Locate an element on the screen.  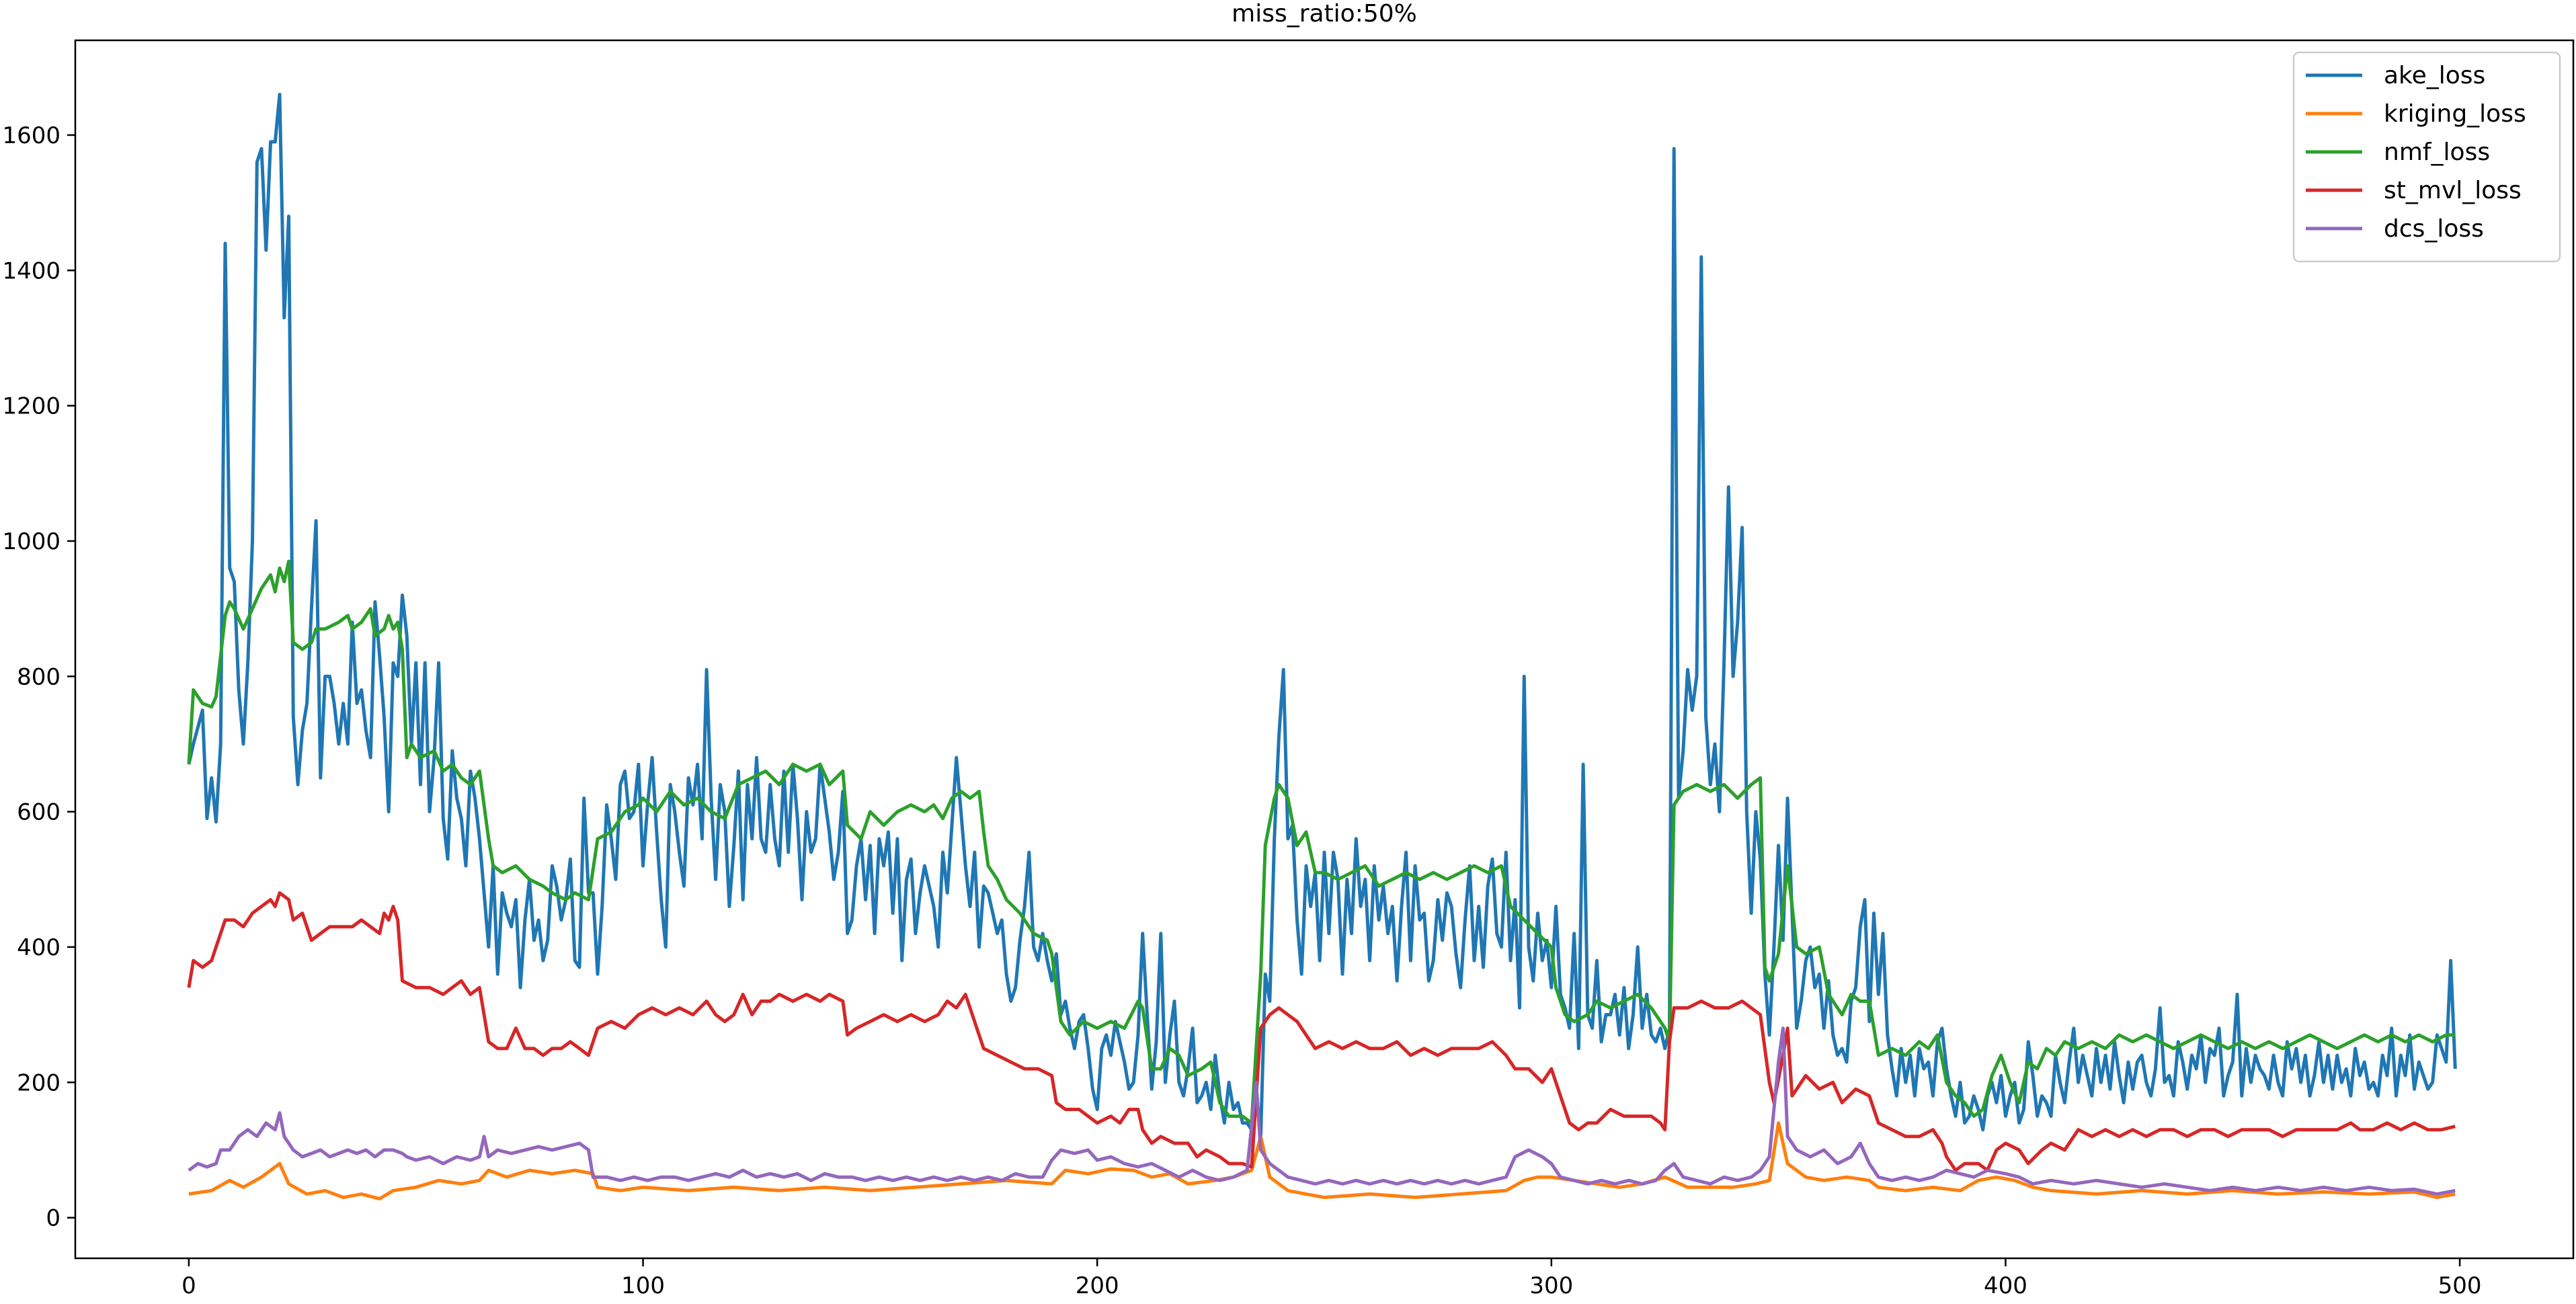
legend-label: kriging_loss is located at coordinates (2455, 114).